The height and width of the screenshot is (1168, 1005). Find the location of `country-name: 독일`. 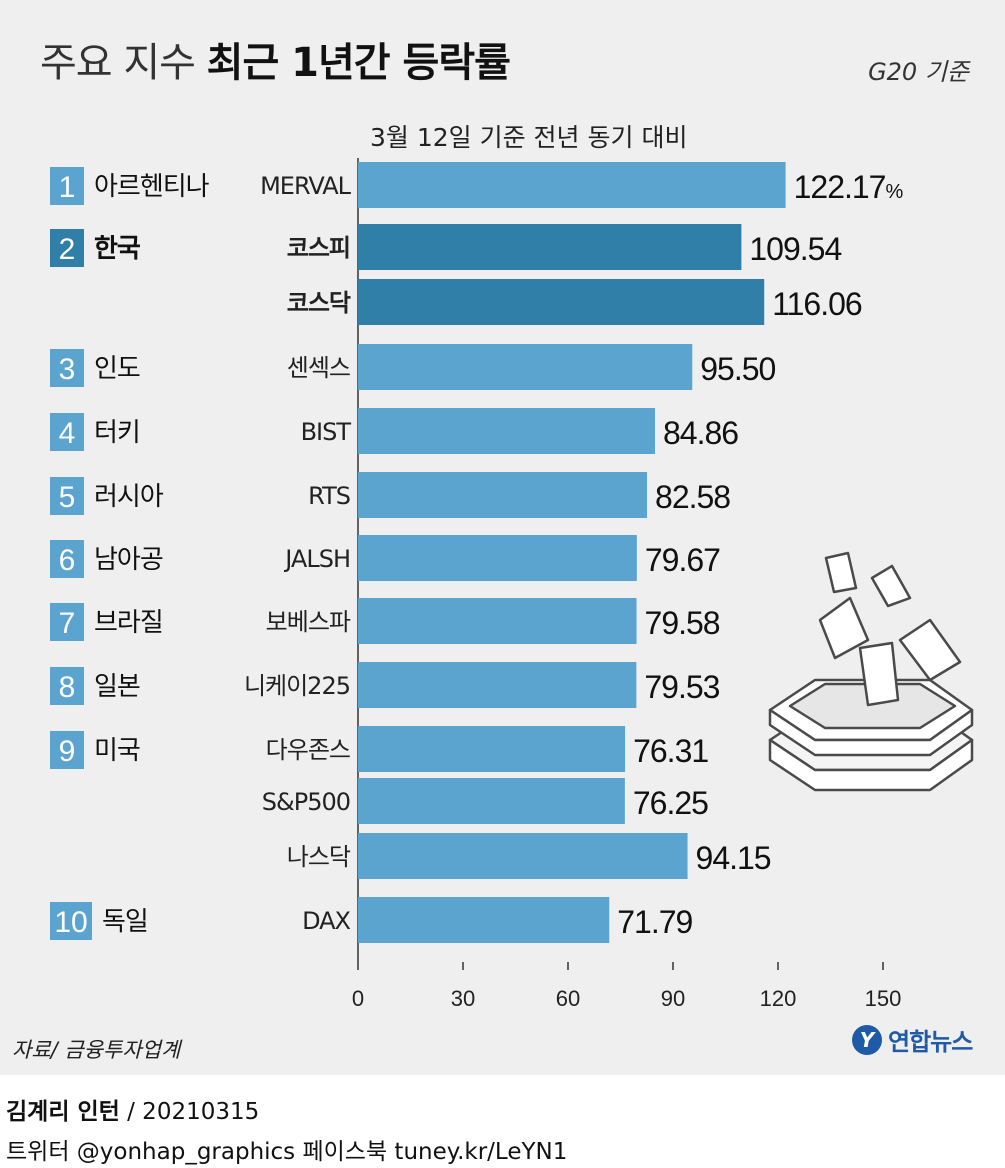

country-name: 독일 is located at coordinates (125, 922).